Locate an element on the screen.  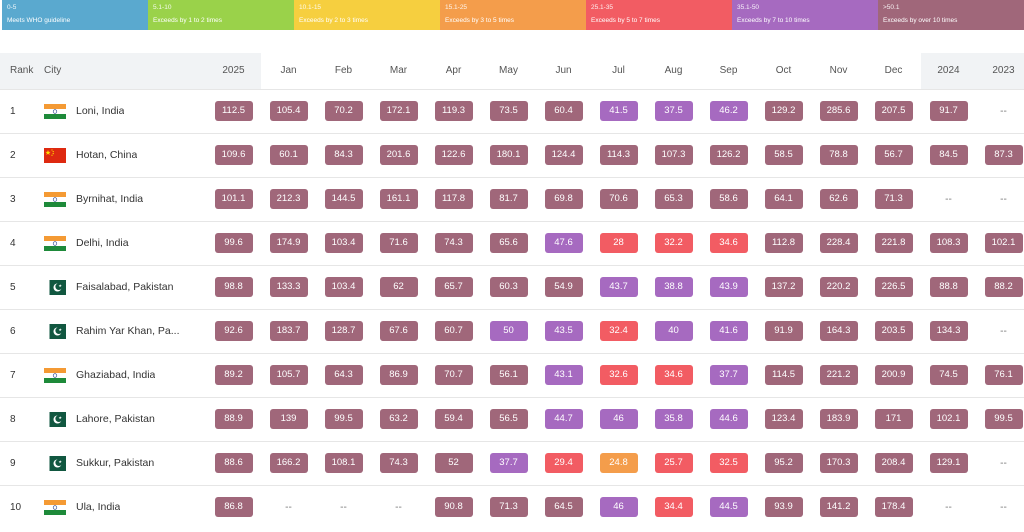
pakistan-flag-icon is located at coordinates (55, 463).